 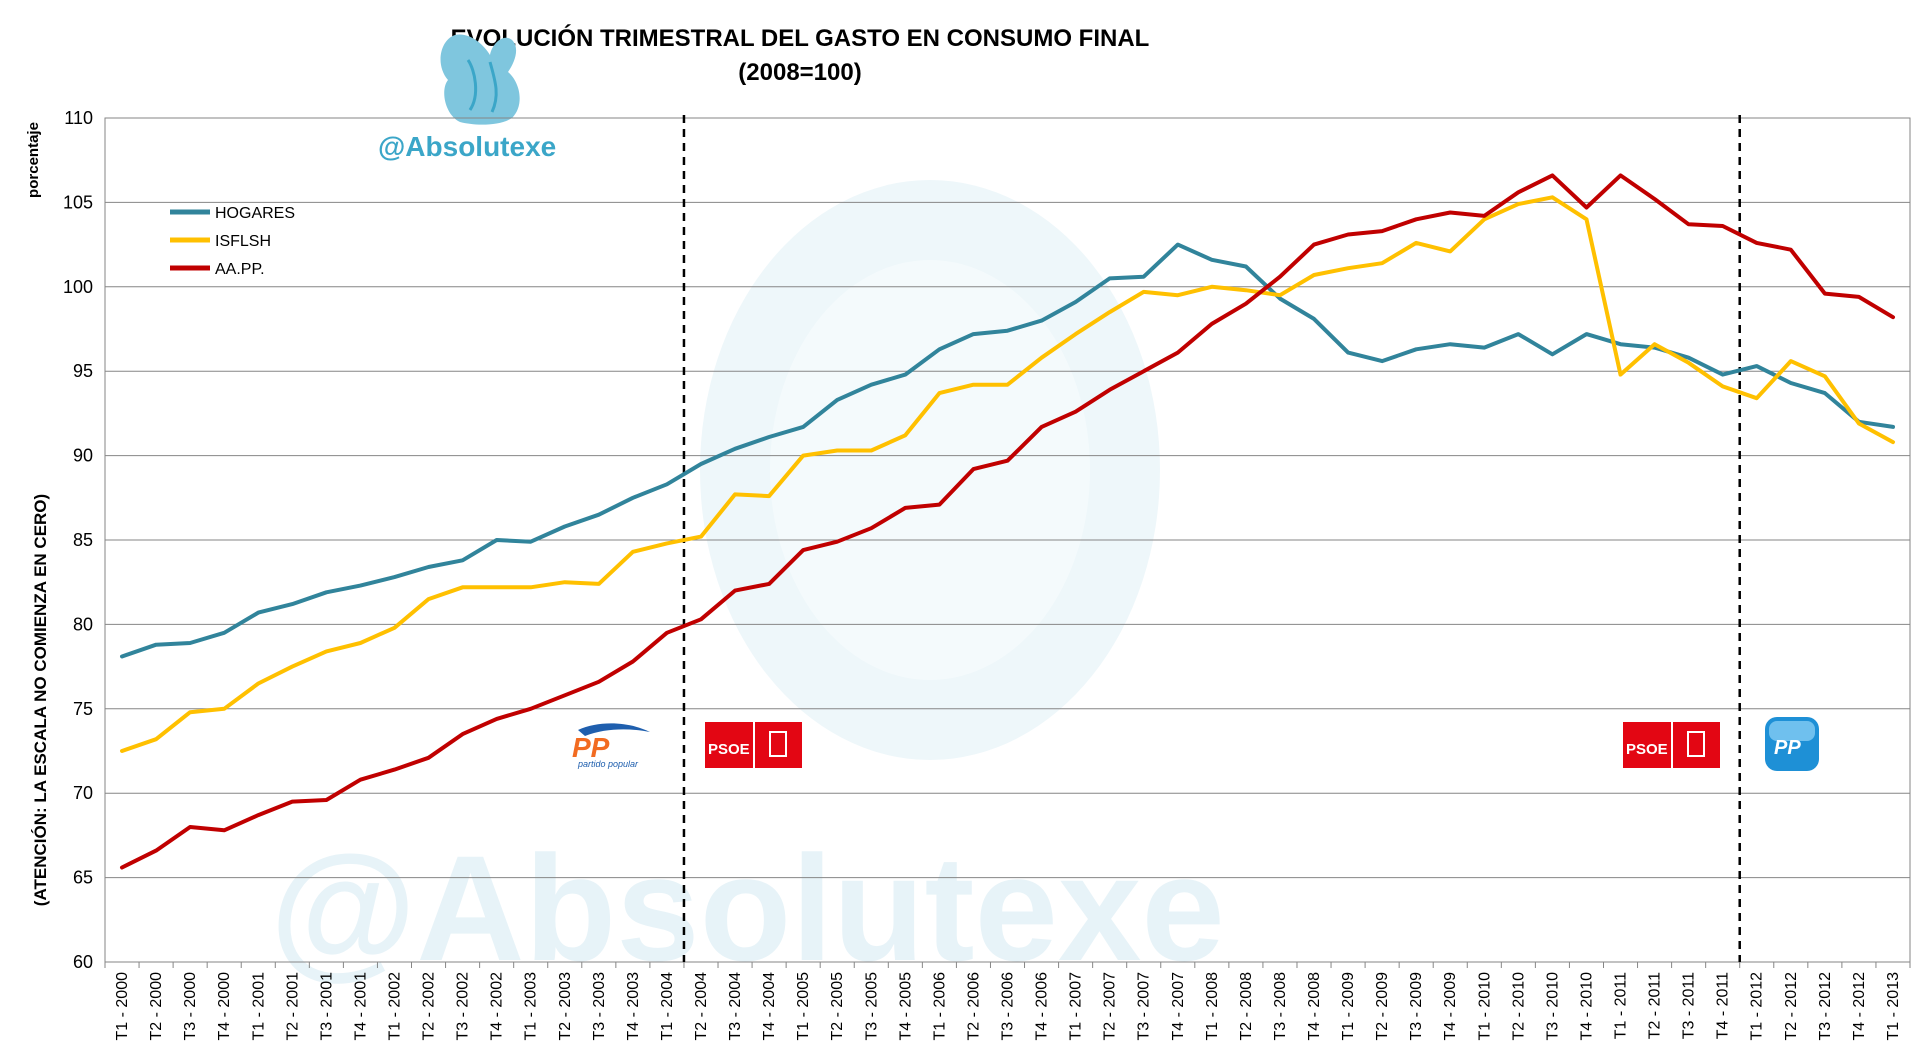 I want to click on x-tick-label: T2 - 2007, so click(x=1110, y=1006).